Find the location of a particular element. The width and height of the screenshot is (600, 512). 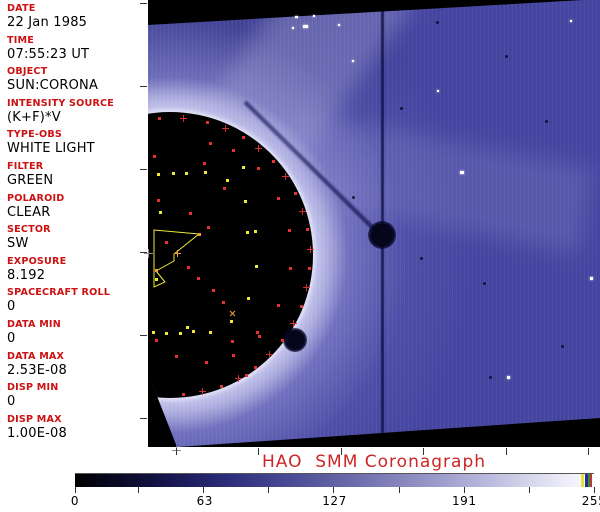

metadata-value: 1.00E-08 is located at coordinates (37, 433).